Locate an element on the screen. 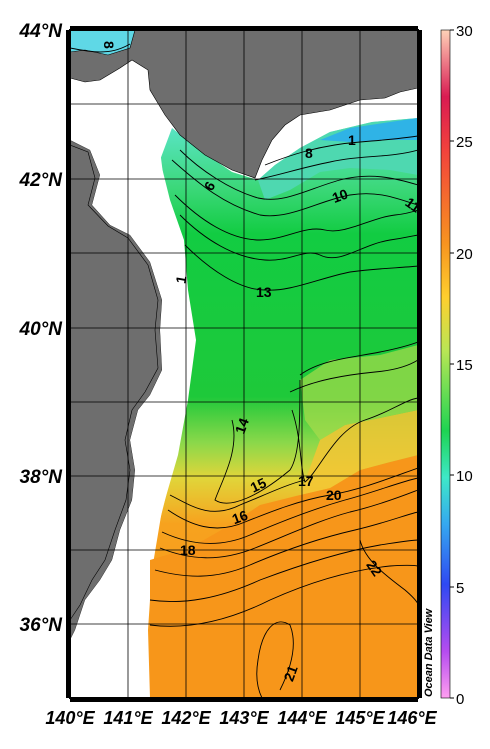  colorbar-tick: 15 is located at coordinates (464, 365).